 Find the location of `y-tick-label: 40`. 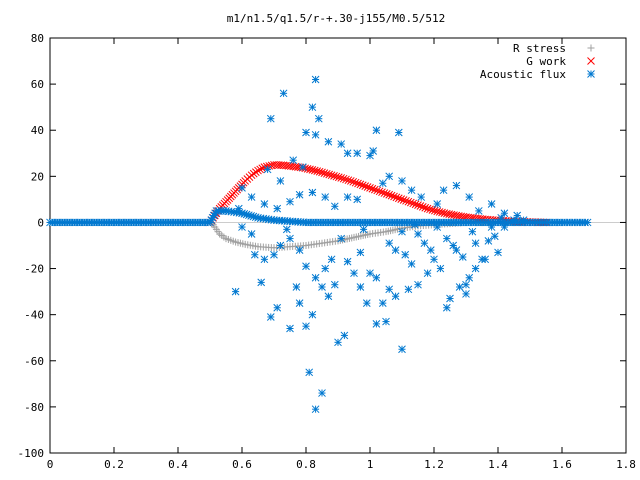

y-tick-label: 40 is located at coordinates (37, 130).